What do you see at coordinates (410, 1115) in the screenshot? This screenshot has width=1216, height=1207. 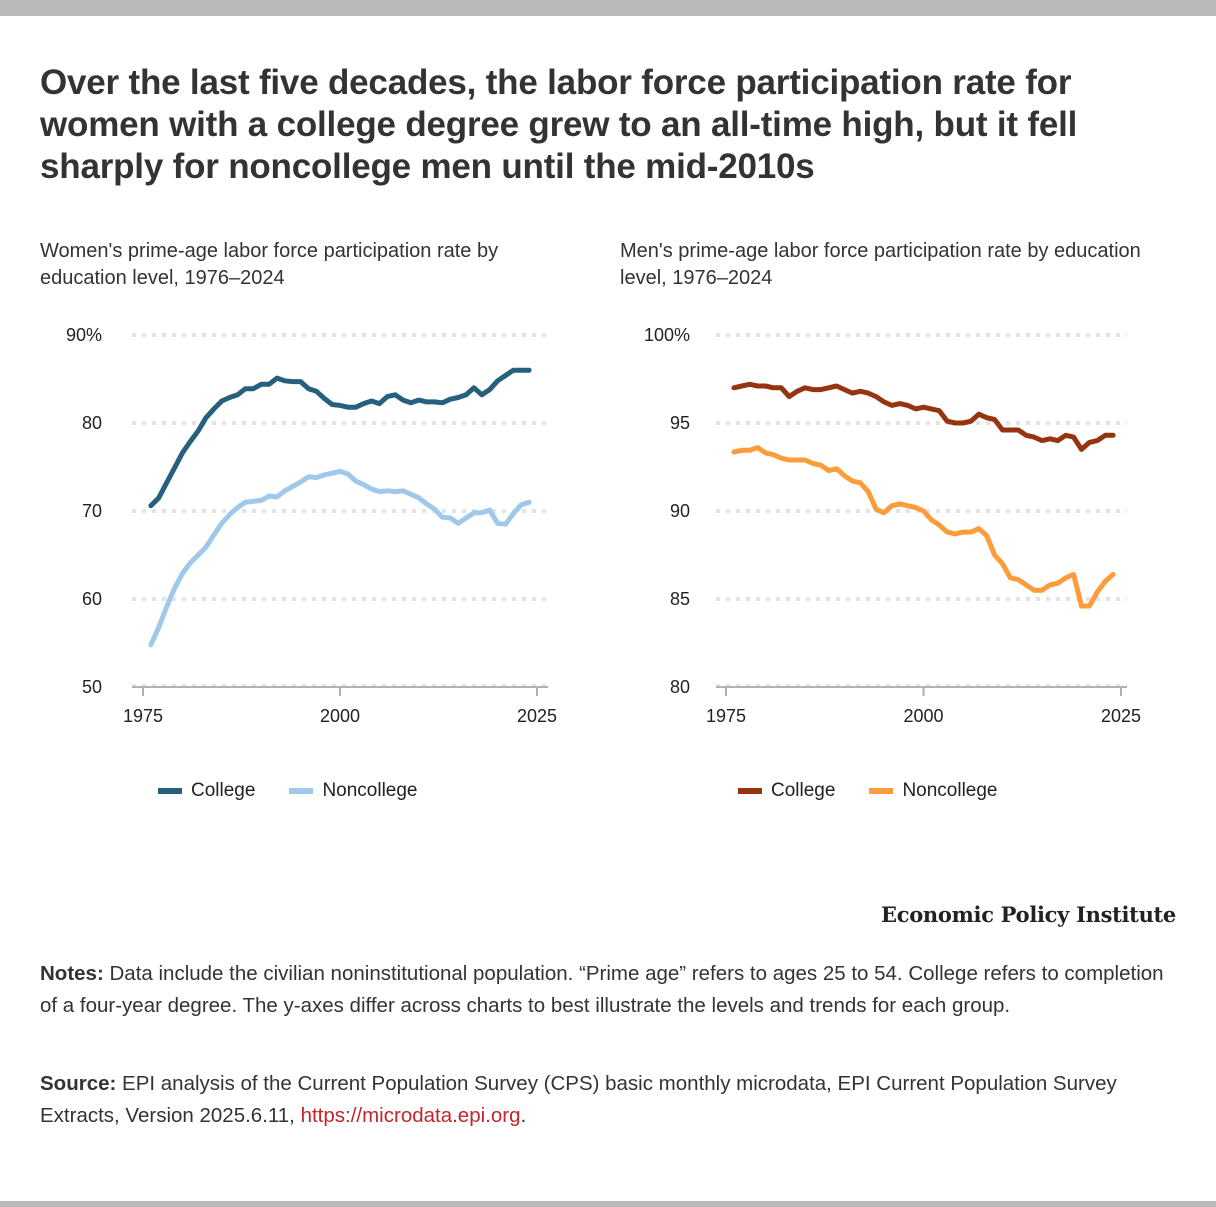 I see `source-link: https://microdata.epi.org` at bounding box center [410, 1115].